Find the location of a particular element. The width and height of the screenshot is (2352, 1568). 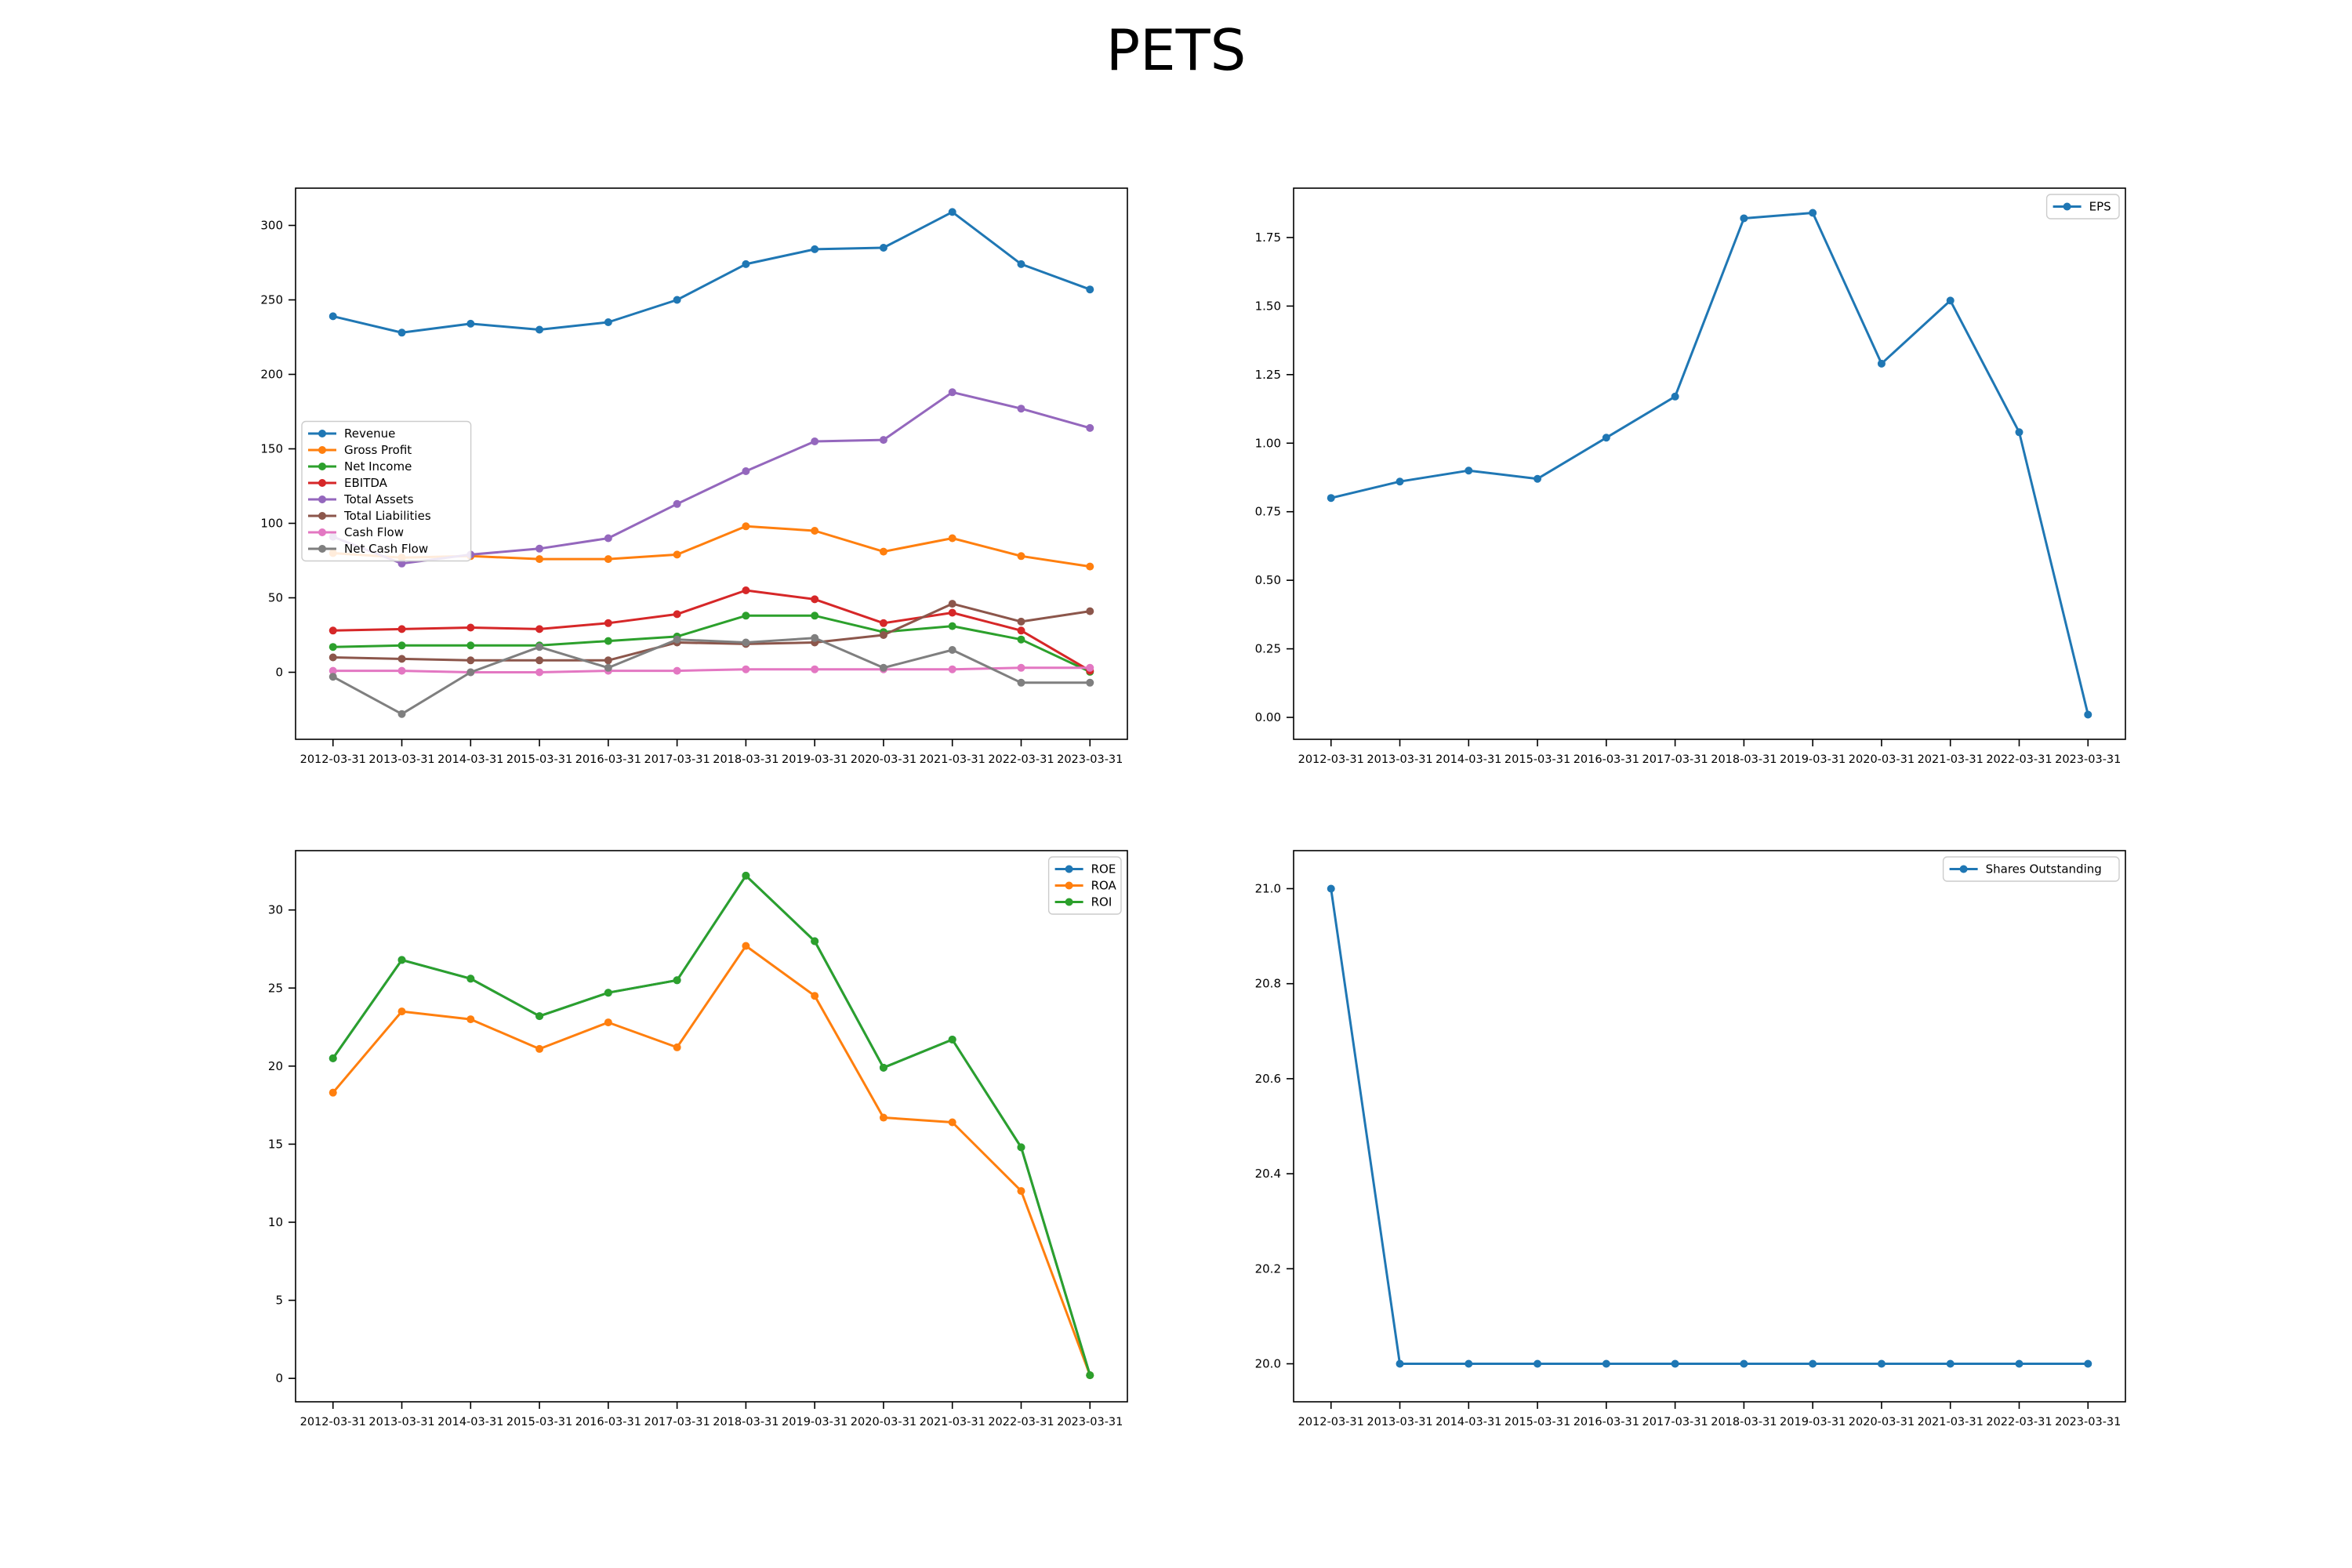

legend-label-cash-flow: Cash Flow is located at coordinates (374, 532).